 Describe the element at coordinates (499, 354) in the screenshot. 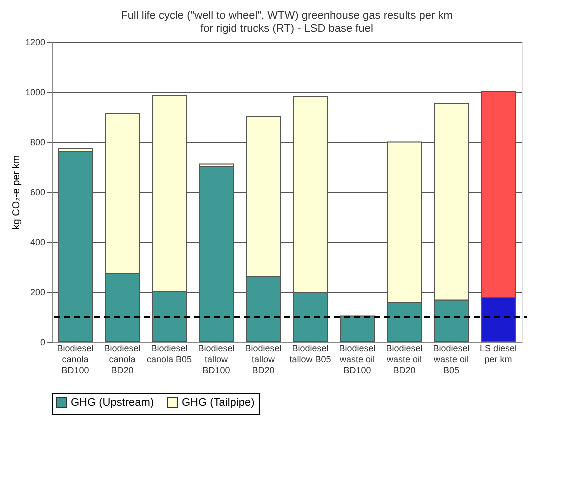

I see `x-tick-label: LS diesel per km` at that location.